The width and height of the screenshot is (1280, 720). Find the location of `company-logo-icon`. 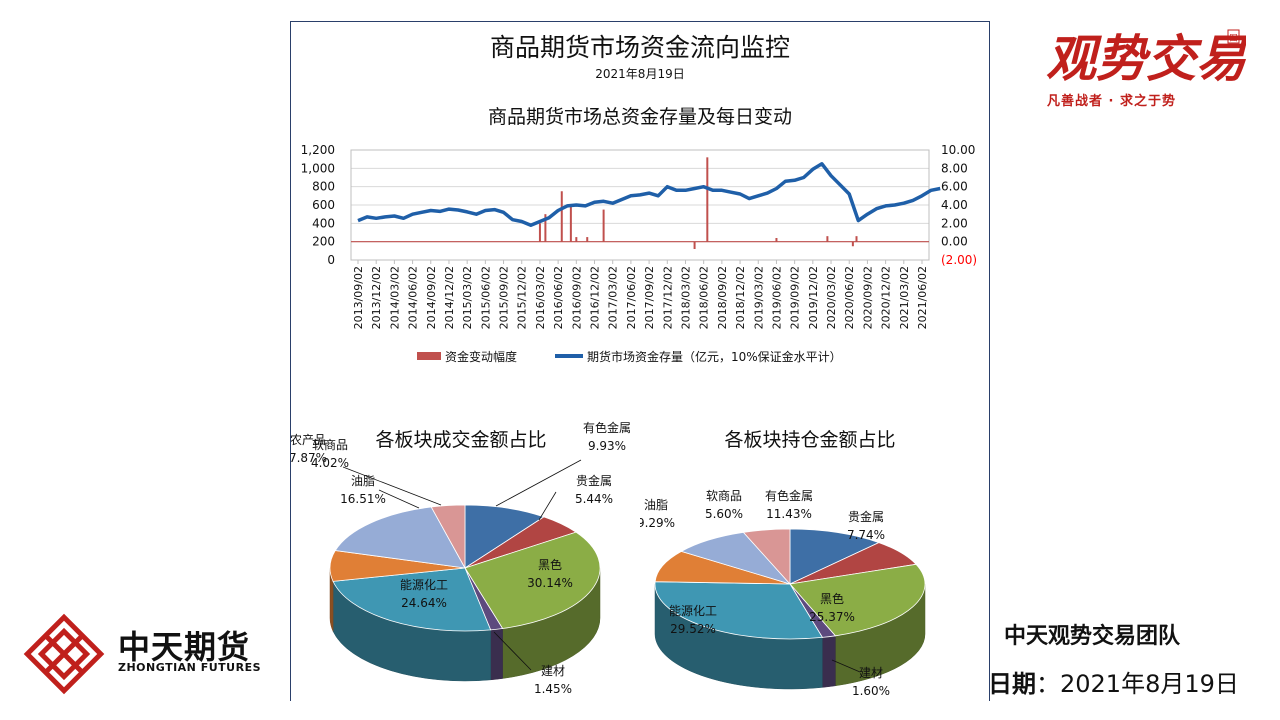

company-logo-icon is located at coordinates (64, 654).